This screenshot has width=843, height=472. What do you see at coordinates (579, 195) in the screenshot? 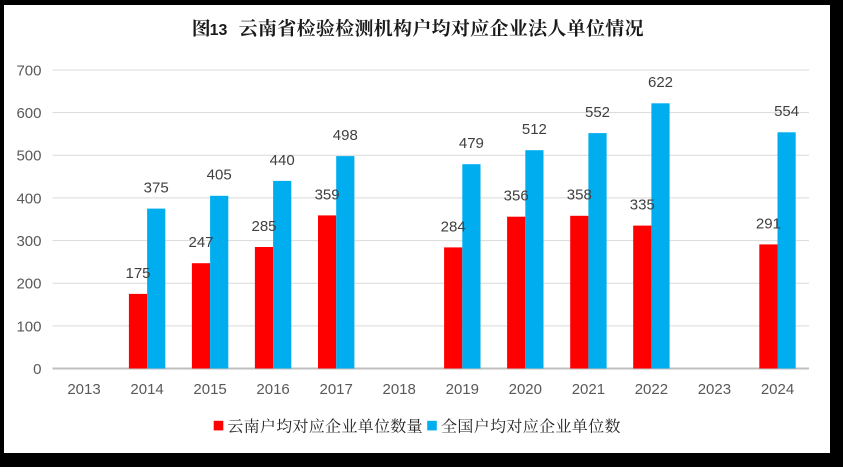
I see `svg-text: 358` at bounding box center [579, 195].